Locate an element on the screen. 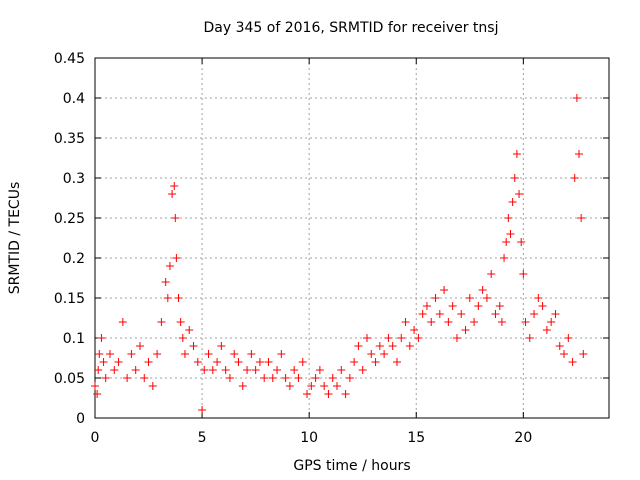  y-tick-label: 0.3 is located at coordinates (74, 179).